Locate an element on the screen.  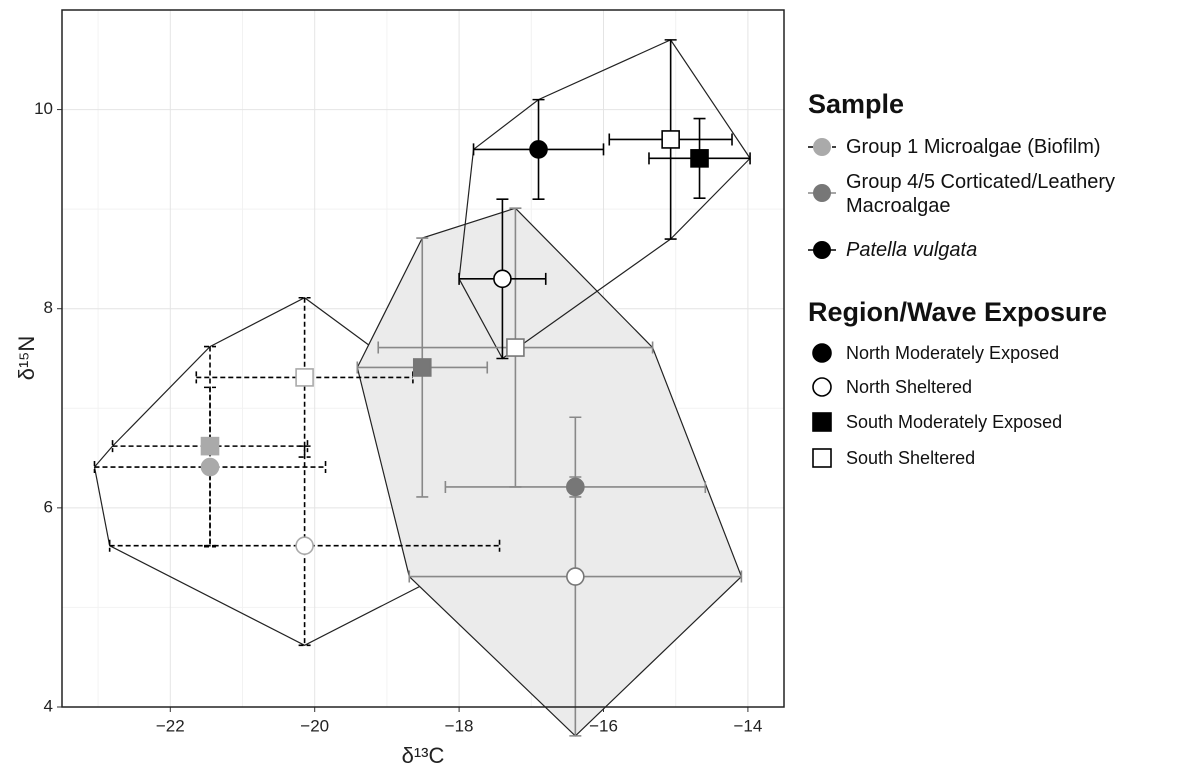
legend-label: North Sheltered is located at coordinates (909, 387).